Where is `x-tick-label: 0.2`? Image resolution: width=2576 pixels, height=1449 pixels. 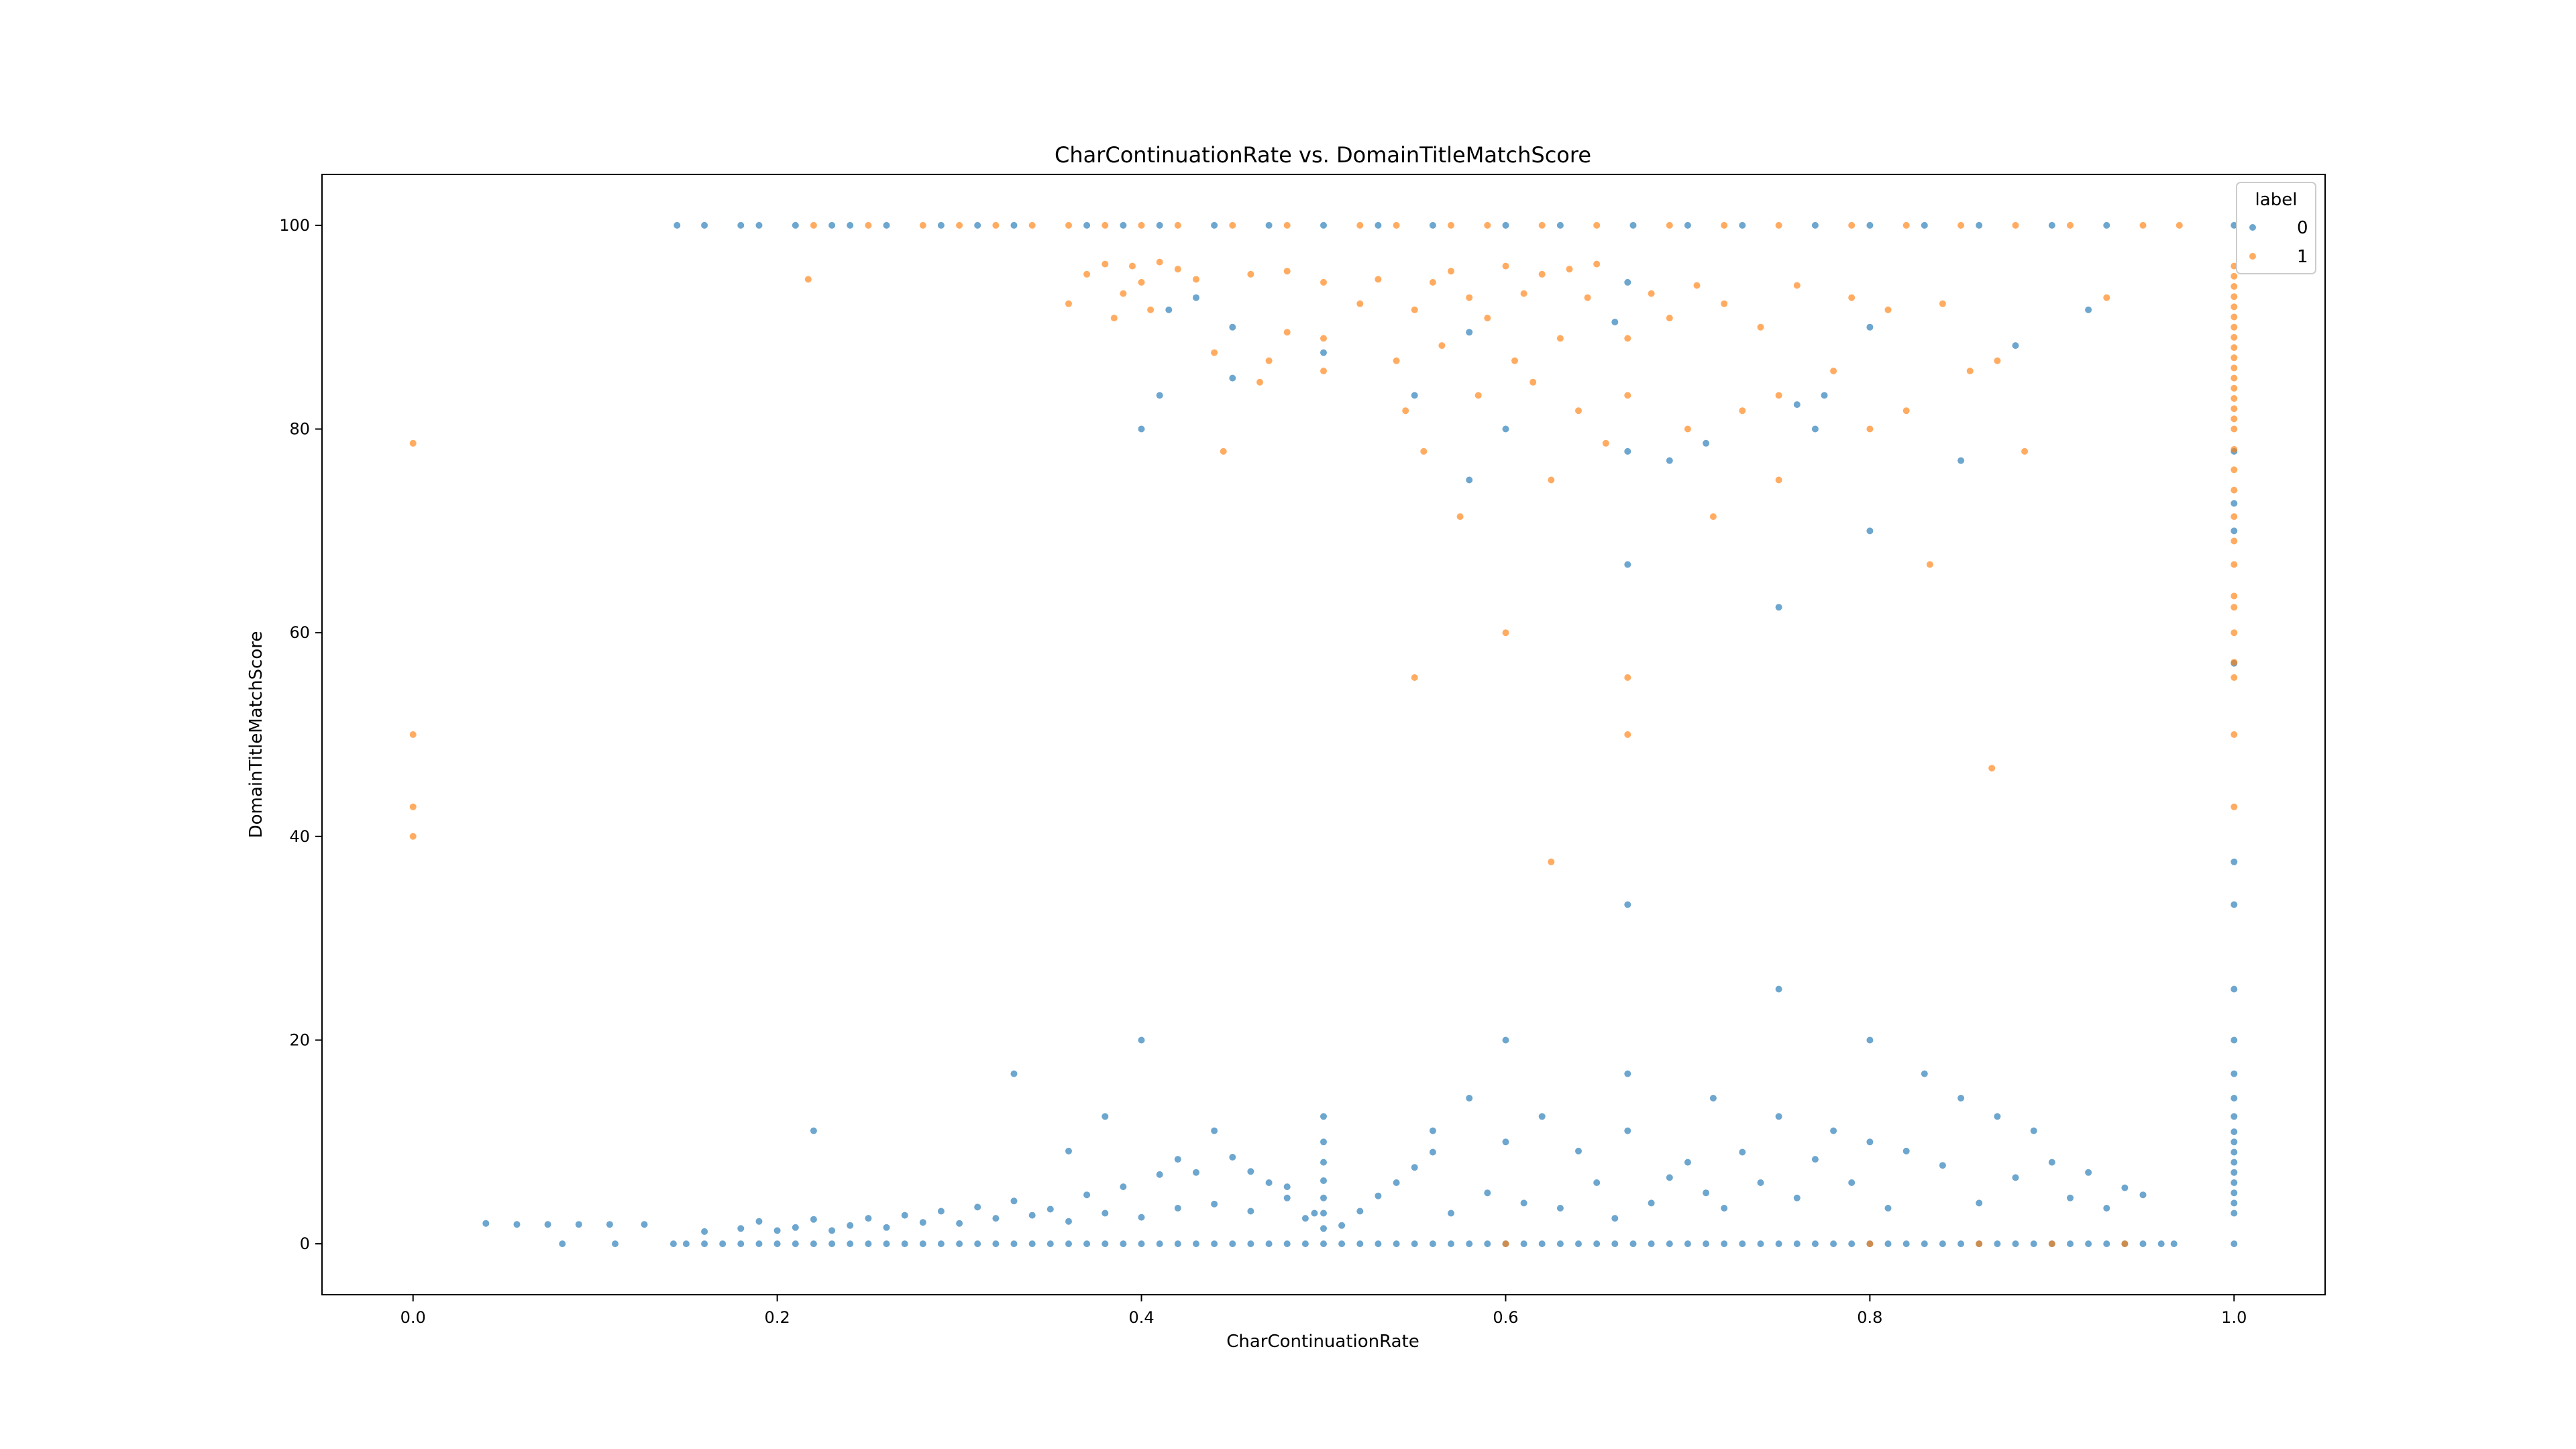
x-tick-label: 0.2 is located at coordinates (777, 1317).